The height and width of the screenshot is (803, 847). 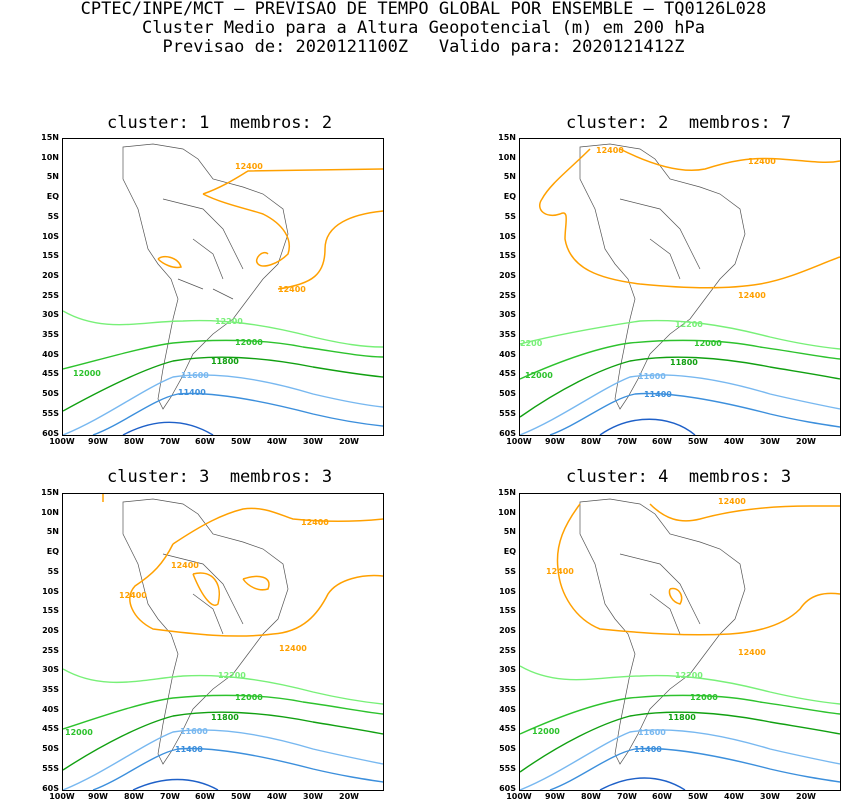 What do you see at coordinates (293, 648) in the screenshot?
I see `label-12400-d: 12400` at bounding box center [293, 648].